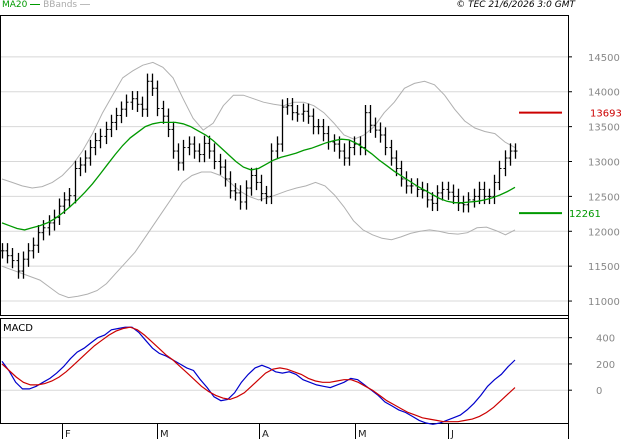 This screenshot has width=627, height=440. Describe the element at coordinates (604, 128) in the screenshot. I see `price-tick-label: 13500` at that location.